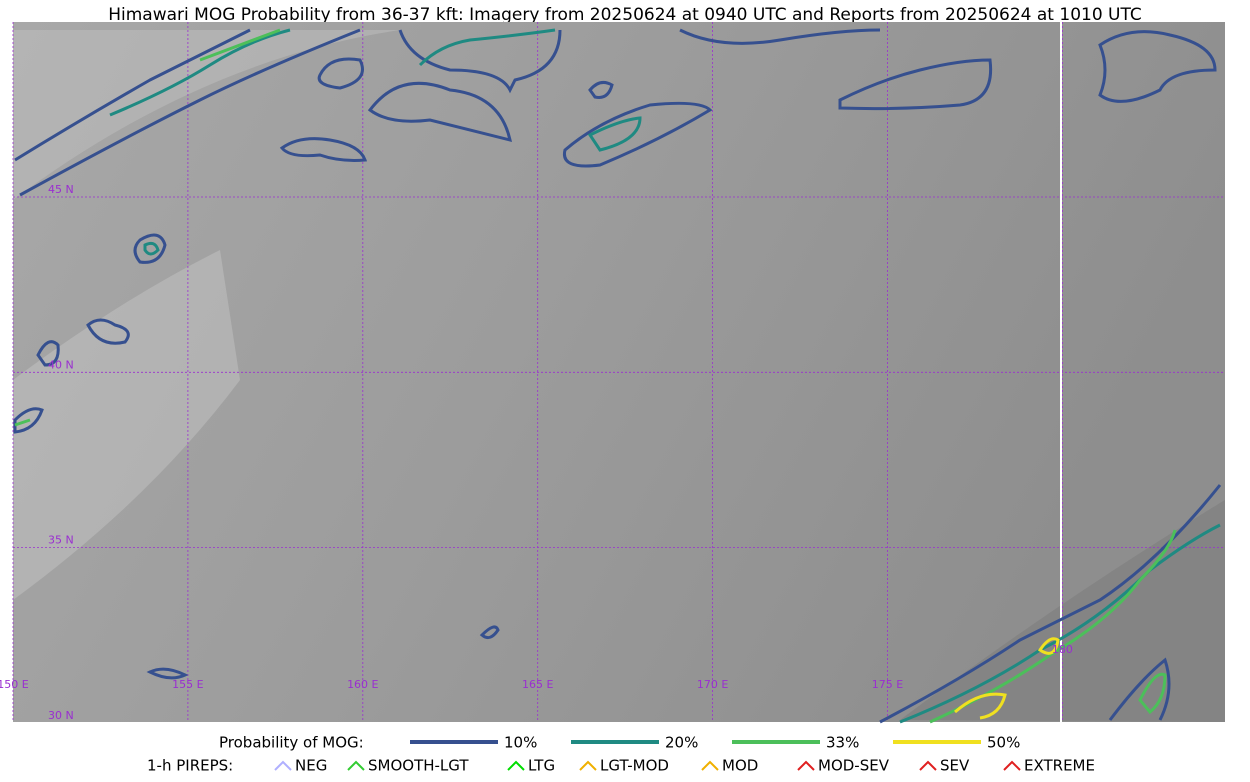  I want to click on latitude-labels: 45 N 40 N 35 N 30 N, so click(61, 452).